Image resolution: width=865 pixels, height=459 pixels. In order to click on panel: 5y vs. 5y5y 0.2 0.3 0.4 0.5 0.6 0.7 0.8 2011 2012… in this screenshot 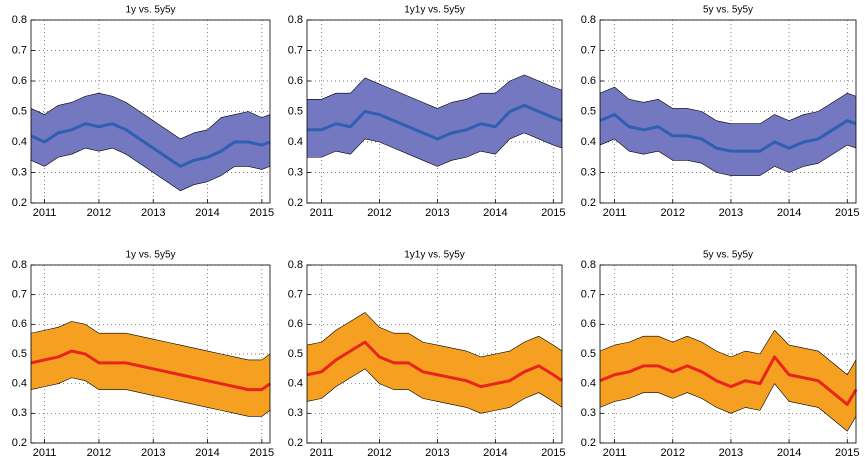, I will do `click(720, 354)`.